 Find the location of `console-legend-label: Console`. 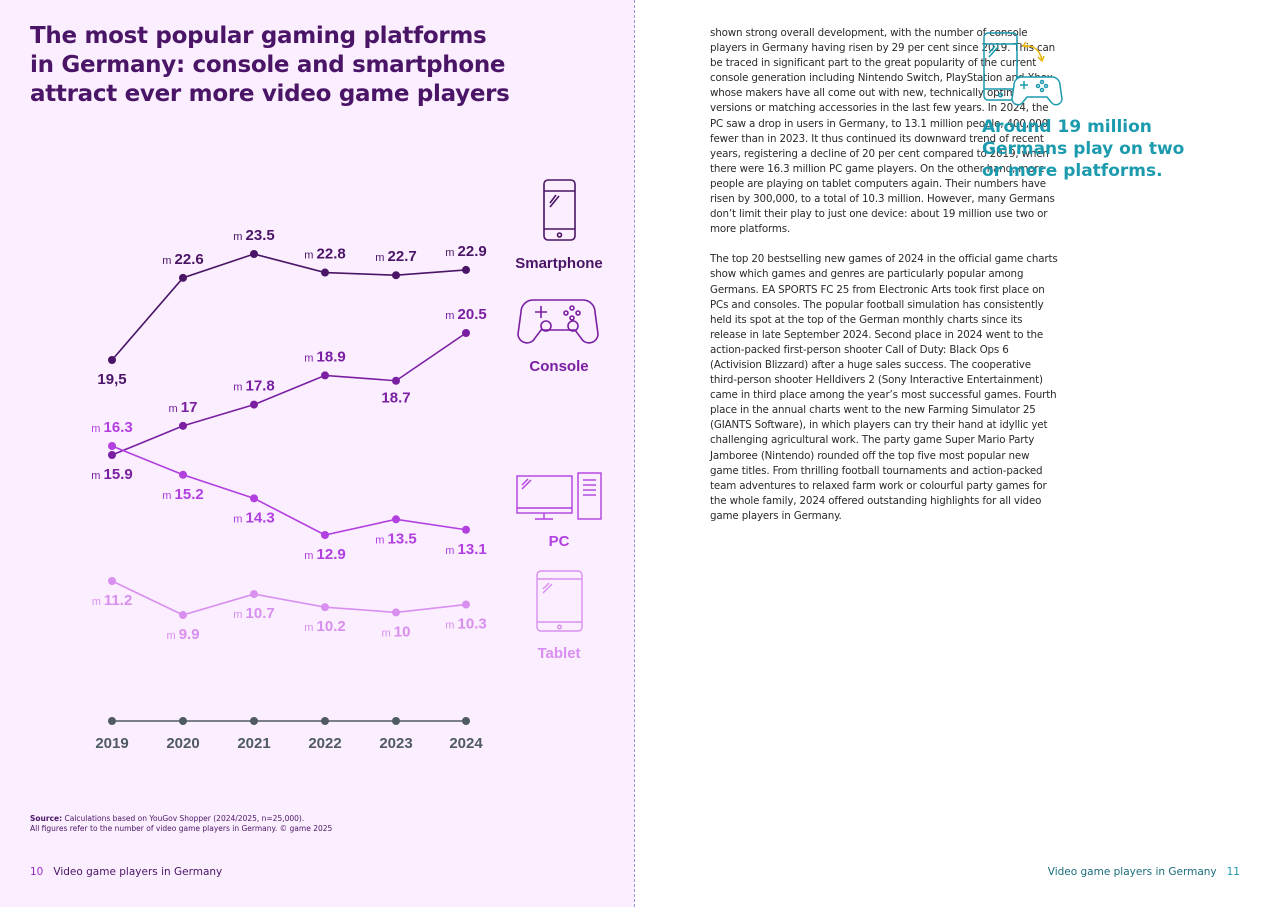

console-legend-label: Console is located at coordinates (558, 366).